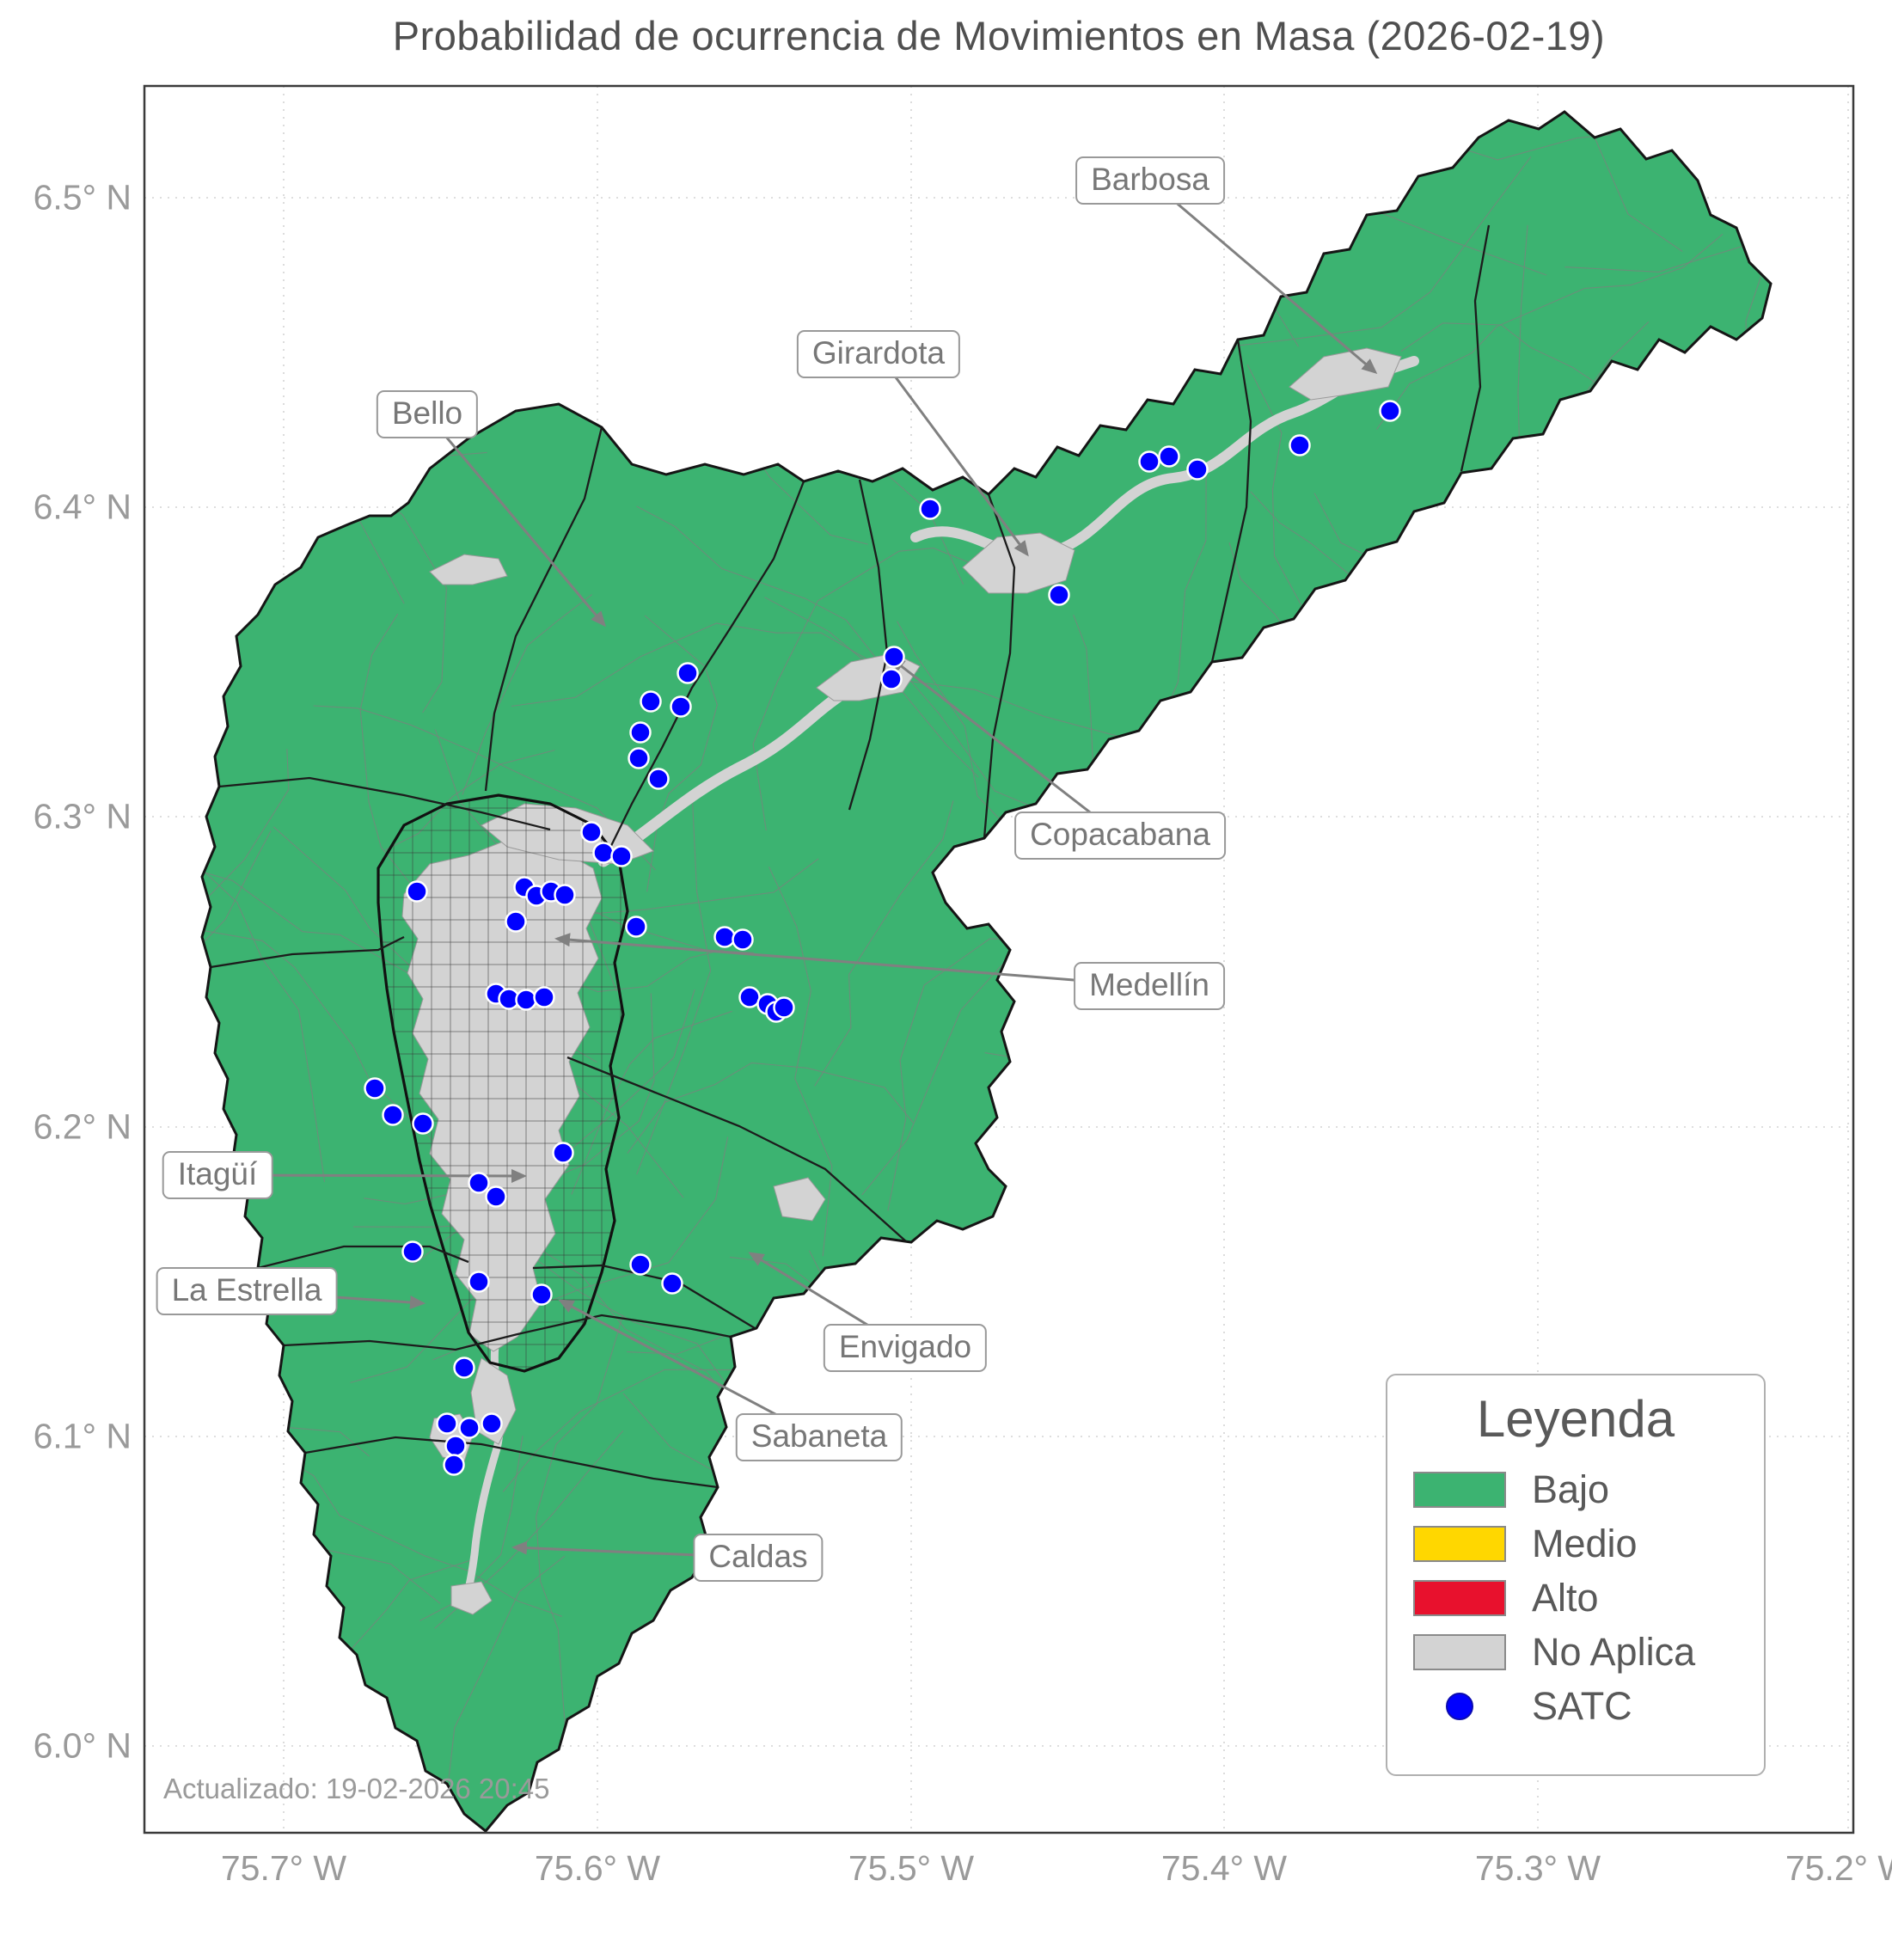 This screenshot has width=1892, height=1960. I want to click on legend-title: Leyenda, so click(1575, 1419).